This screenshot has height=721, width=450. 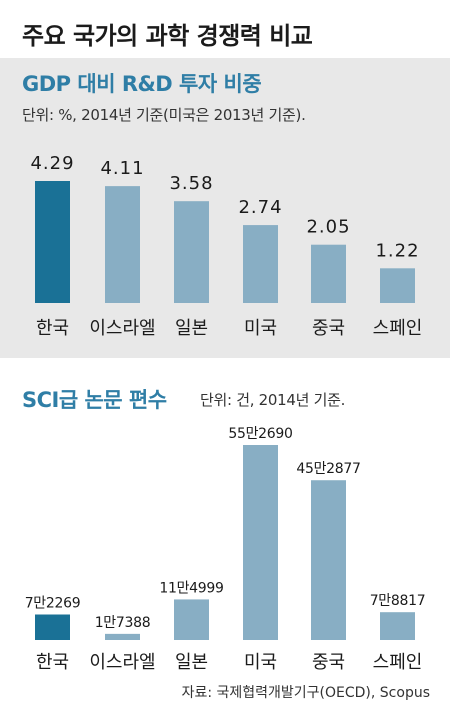 What do you see at coordinates (260, 207) in the screenshot?
I see `bar-value-label: 2.74` at bounding box center [260, 207].